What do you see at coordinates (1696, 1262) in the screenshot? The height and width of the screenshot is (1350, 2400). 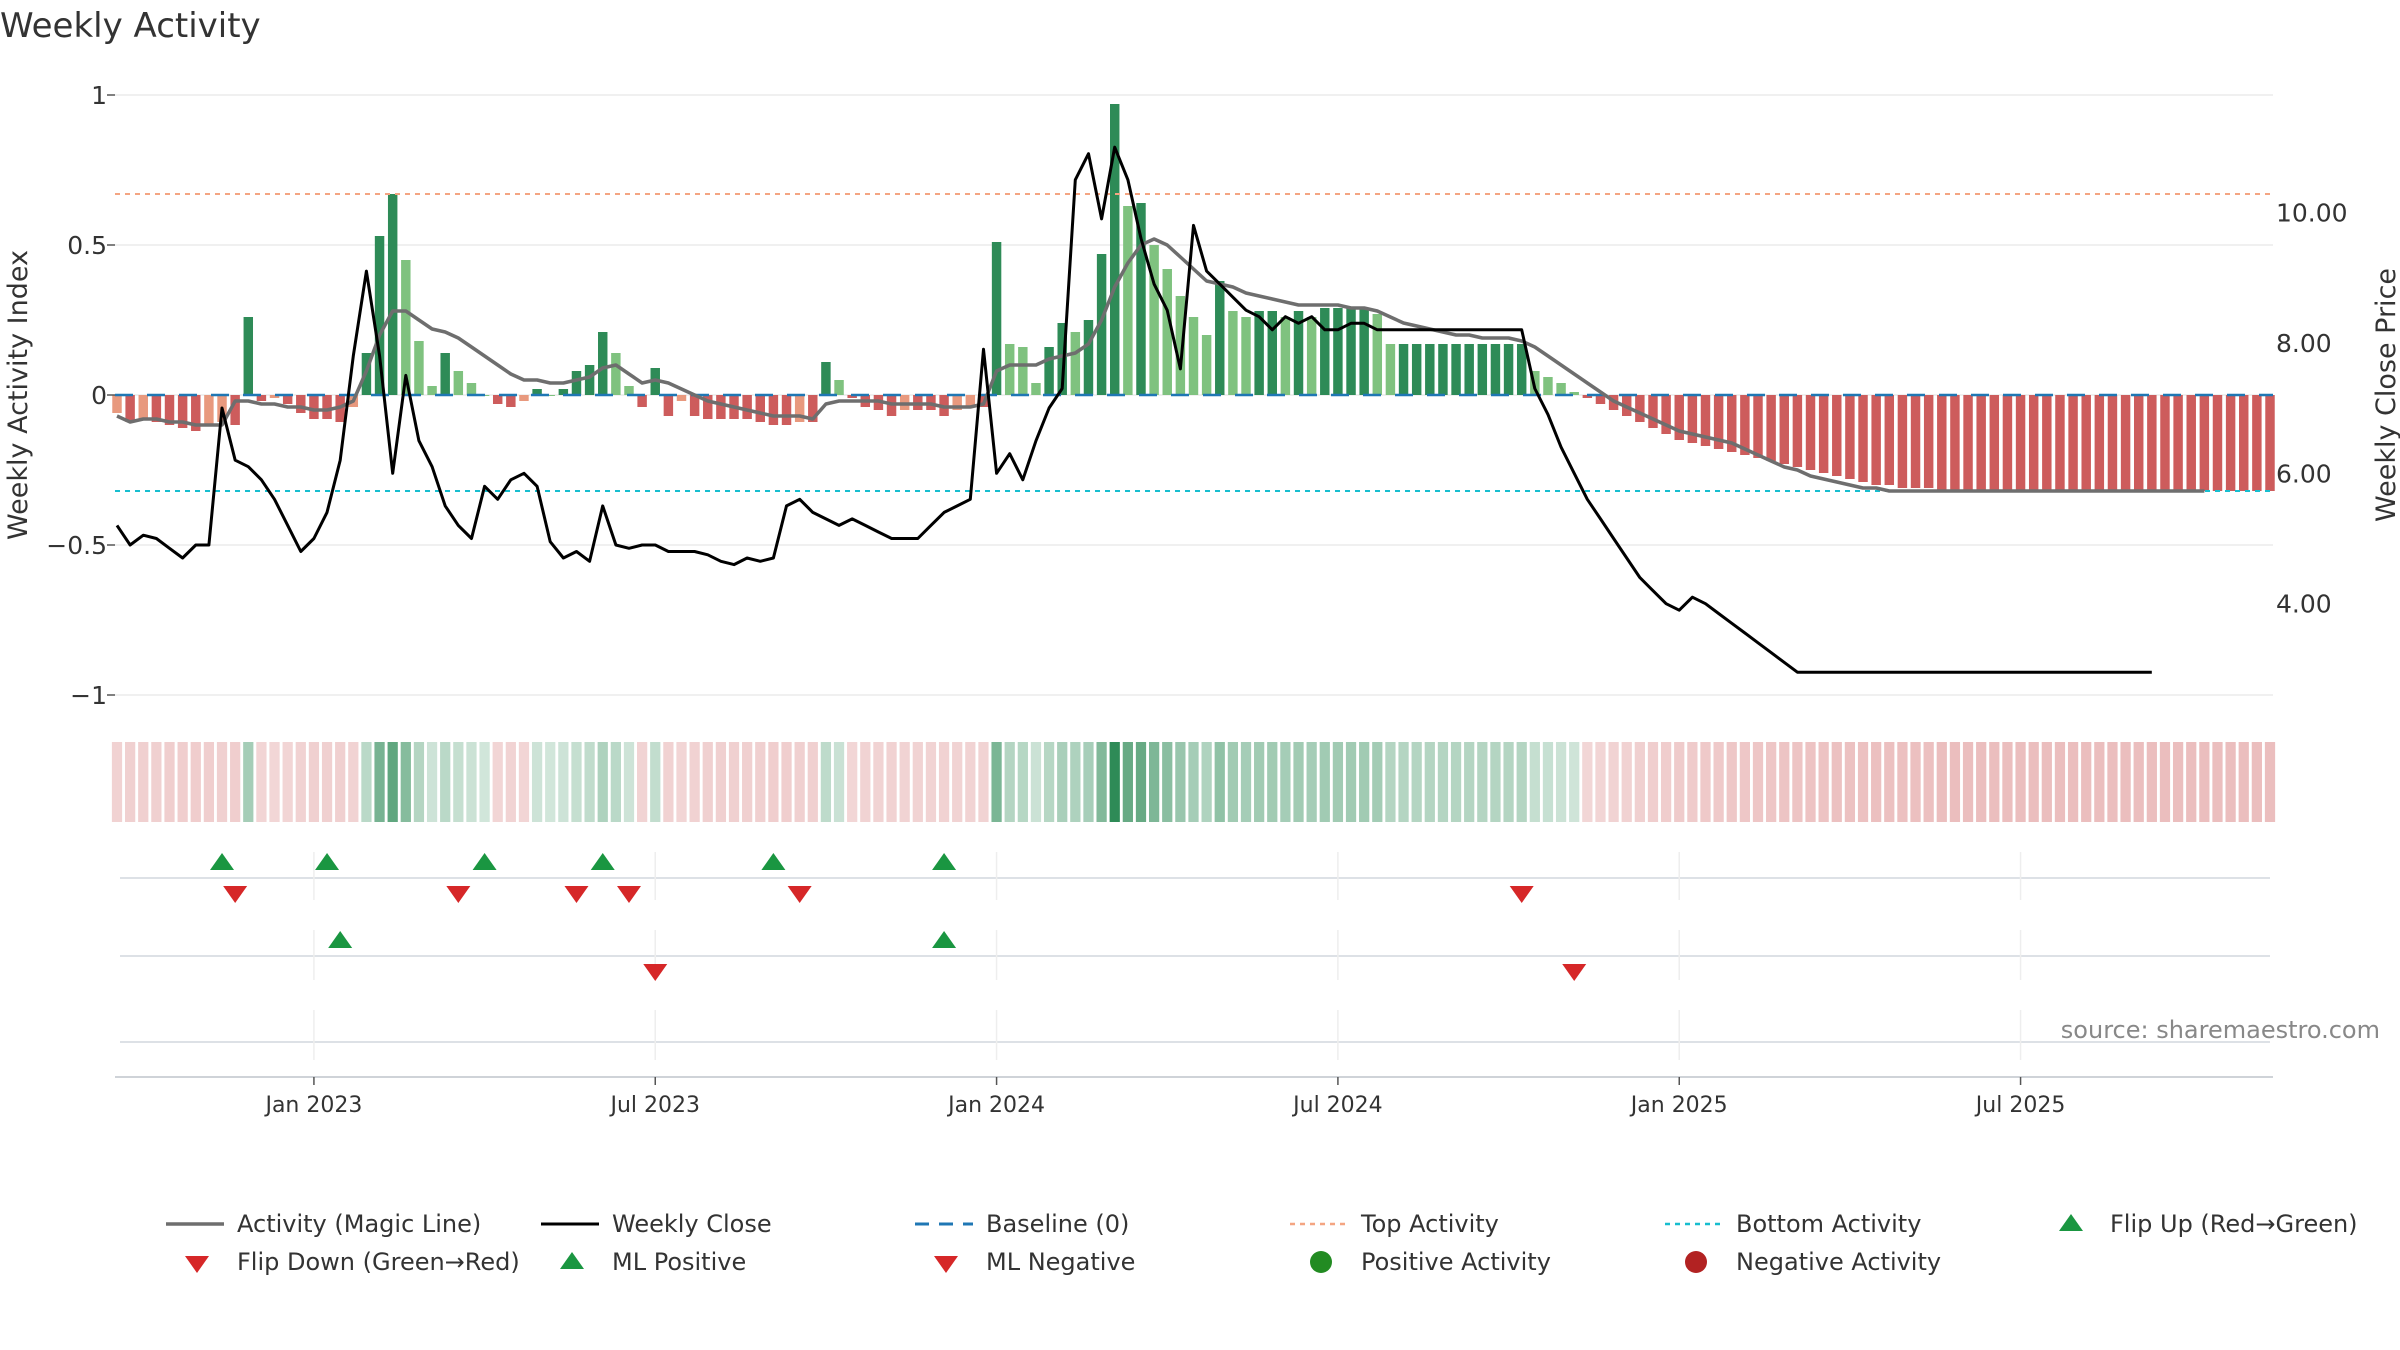 I see `legend-negative-icon` at bounding box center [1696, 1262].